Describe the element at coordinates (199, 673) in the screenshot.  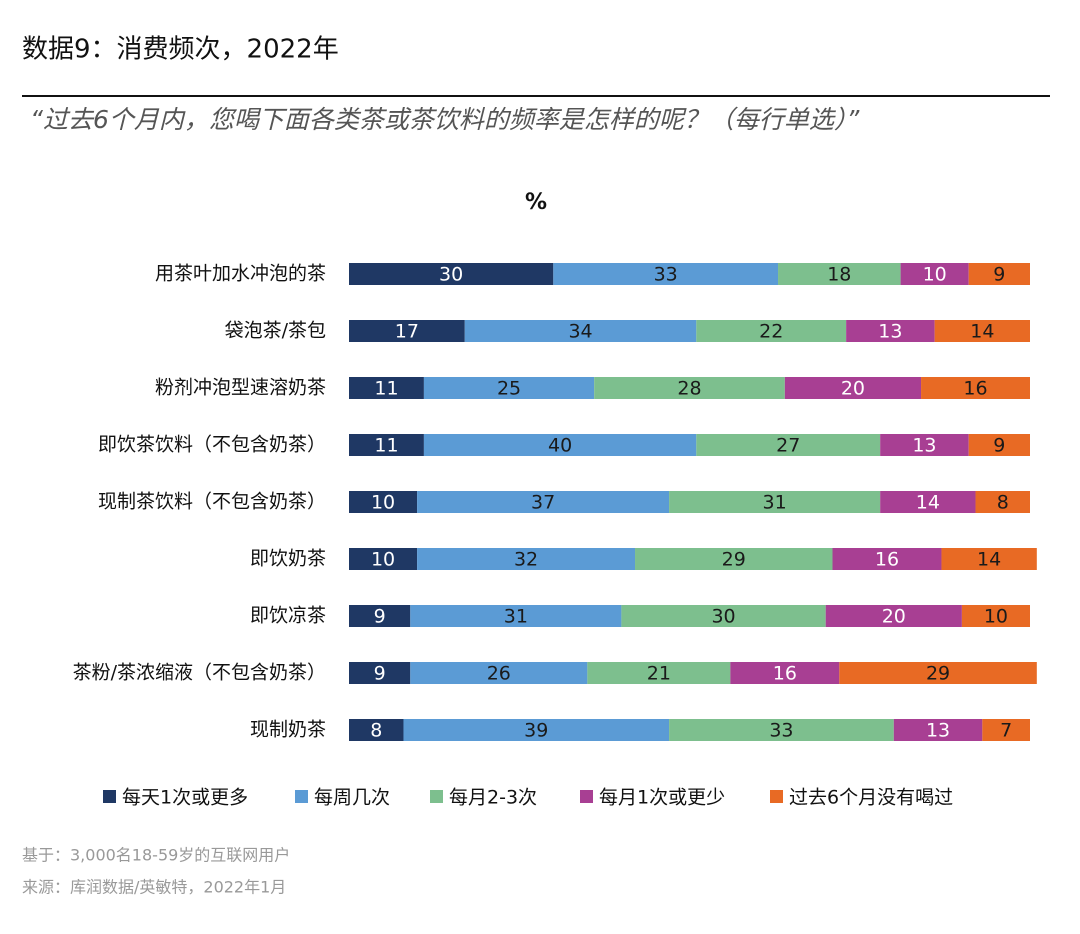
I see `y-tick-label: 茶粉/茶浓缩液（不包含奶茶）` at that location.